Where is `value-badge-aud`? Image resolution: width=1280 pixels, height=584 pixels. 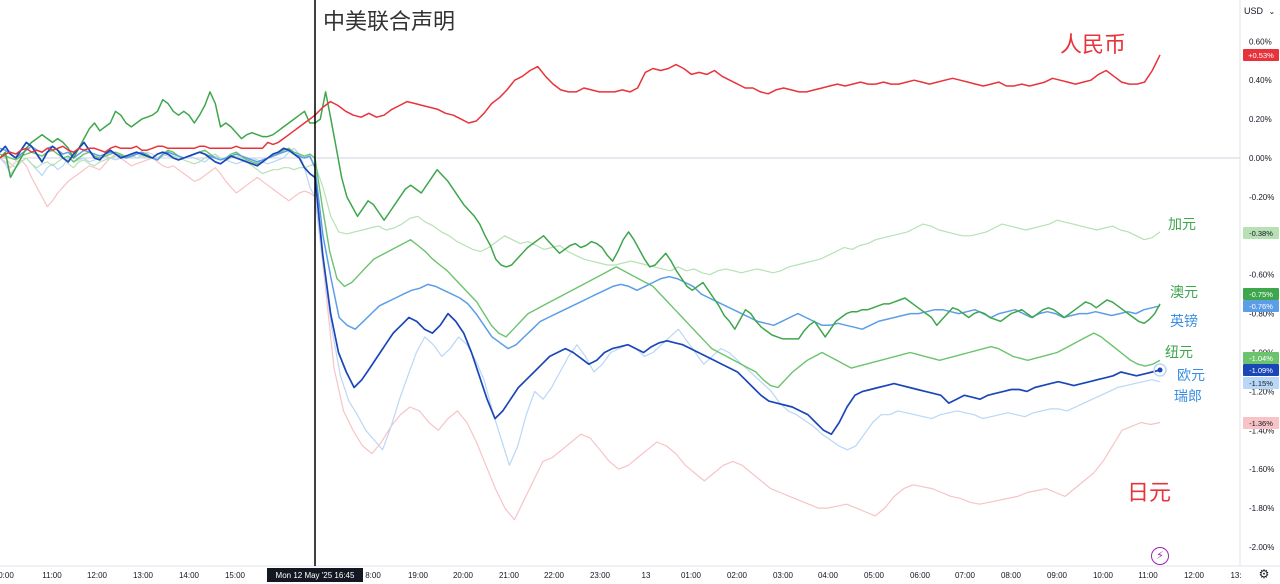
value-badge-aud is located at coordinates (1261, 294).